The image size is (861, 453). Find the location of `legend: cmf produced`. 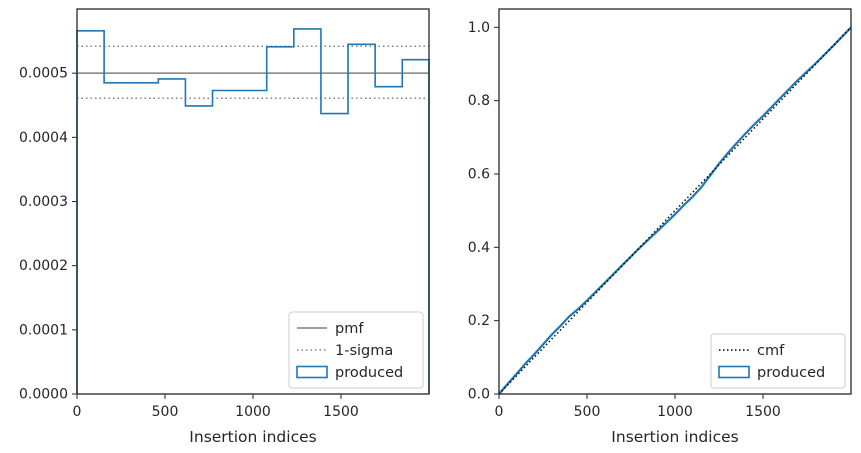

legend: cmf produced is located at coordinates (778, 361).